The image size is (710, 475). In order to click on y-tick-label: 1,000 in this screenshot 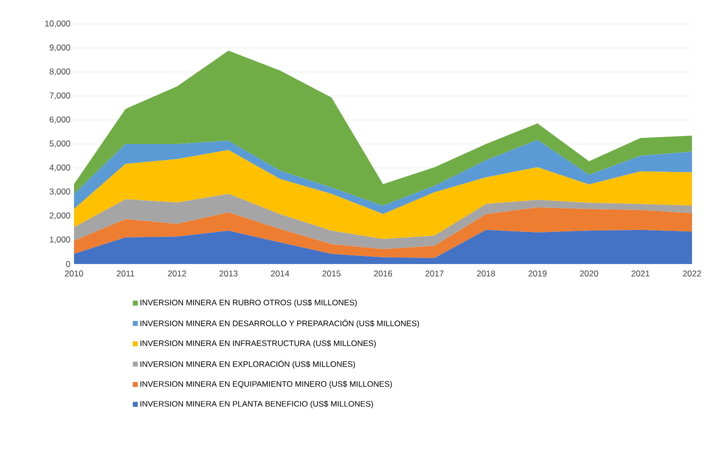, I will do `click(60, 240)`.